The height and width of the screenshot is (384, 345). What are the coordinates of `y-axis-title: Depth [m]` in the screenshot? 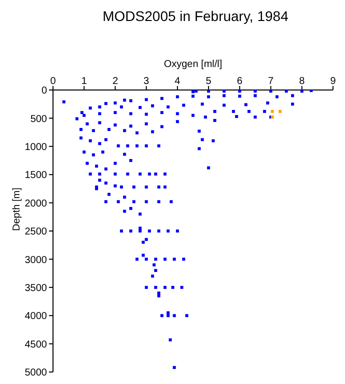 It's located at (17, 209).